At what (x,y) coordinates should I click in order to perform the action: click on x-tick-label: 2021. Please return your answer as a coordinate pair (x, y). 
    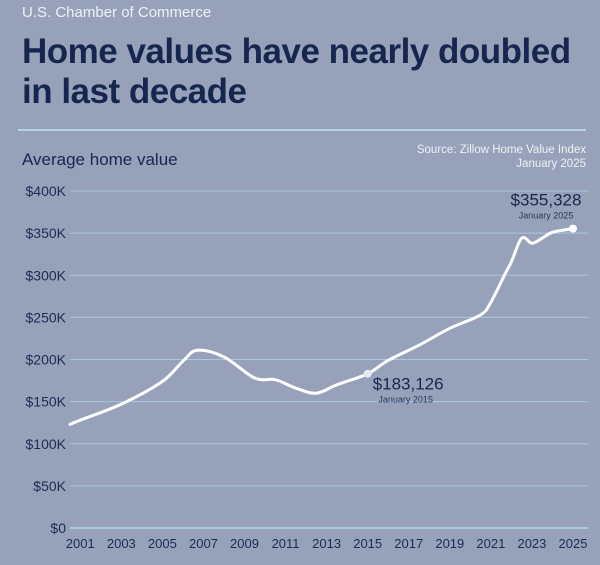
    Looking at the image, I should click on (490, 543).